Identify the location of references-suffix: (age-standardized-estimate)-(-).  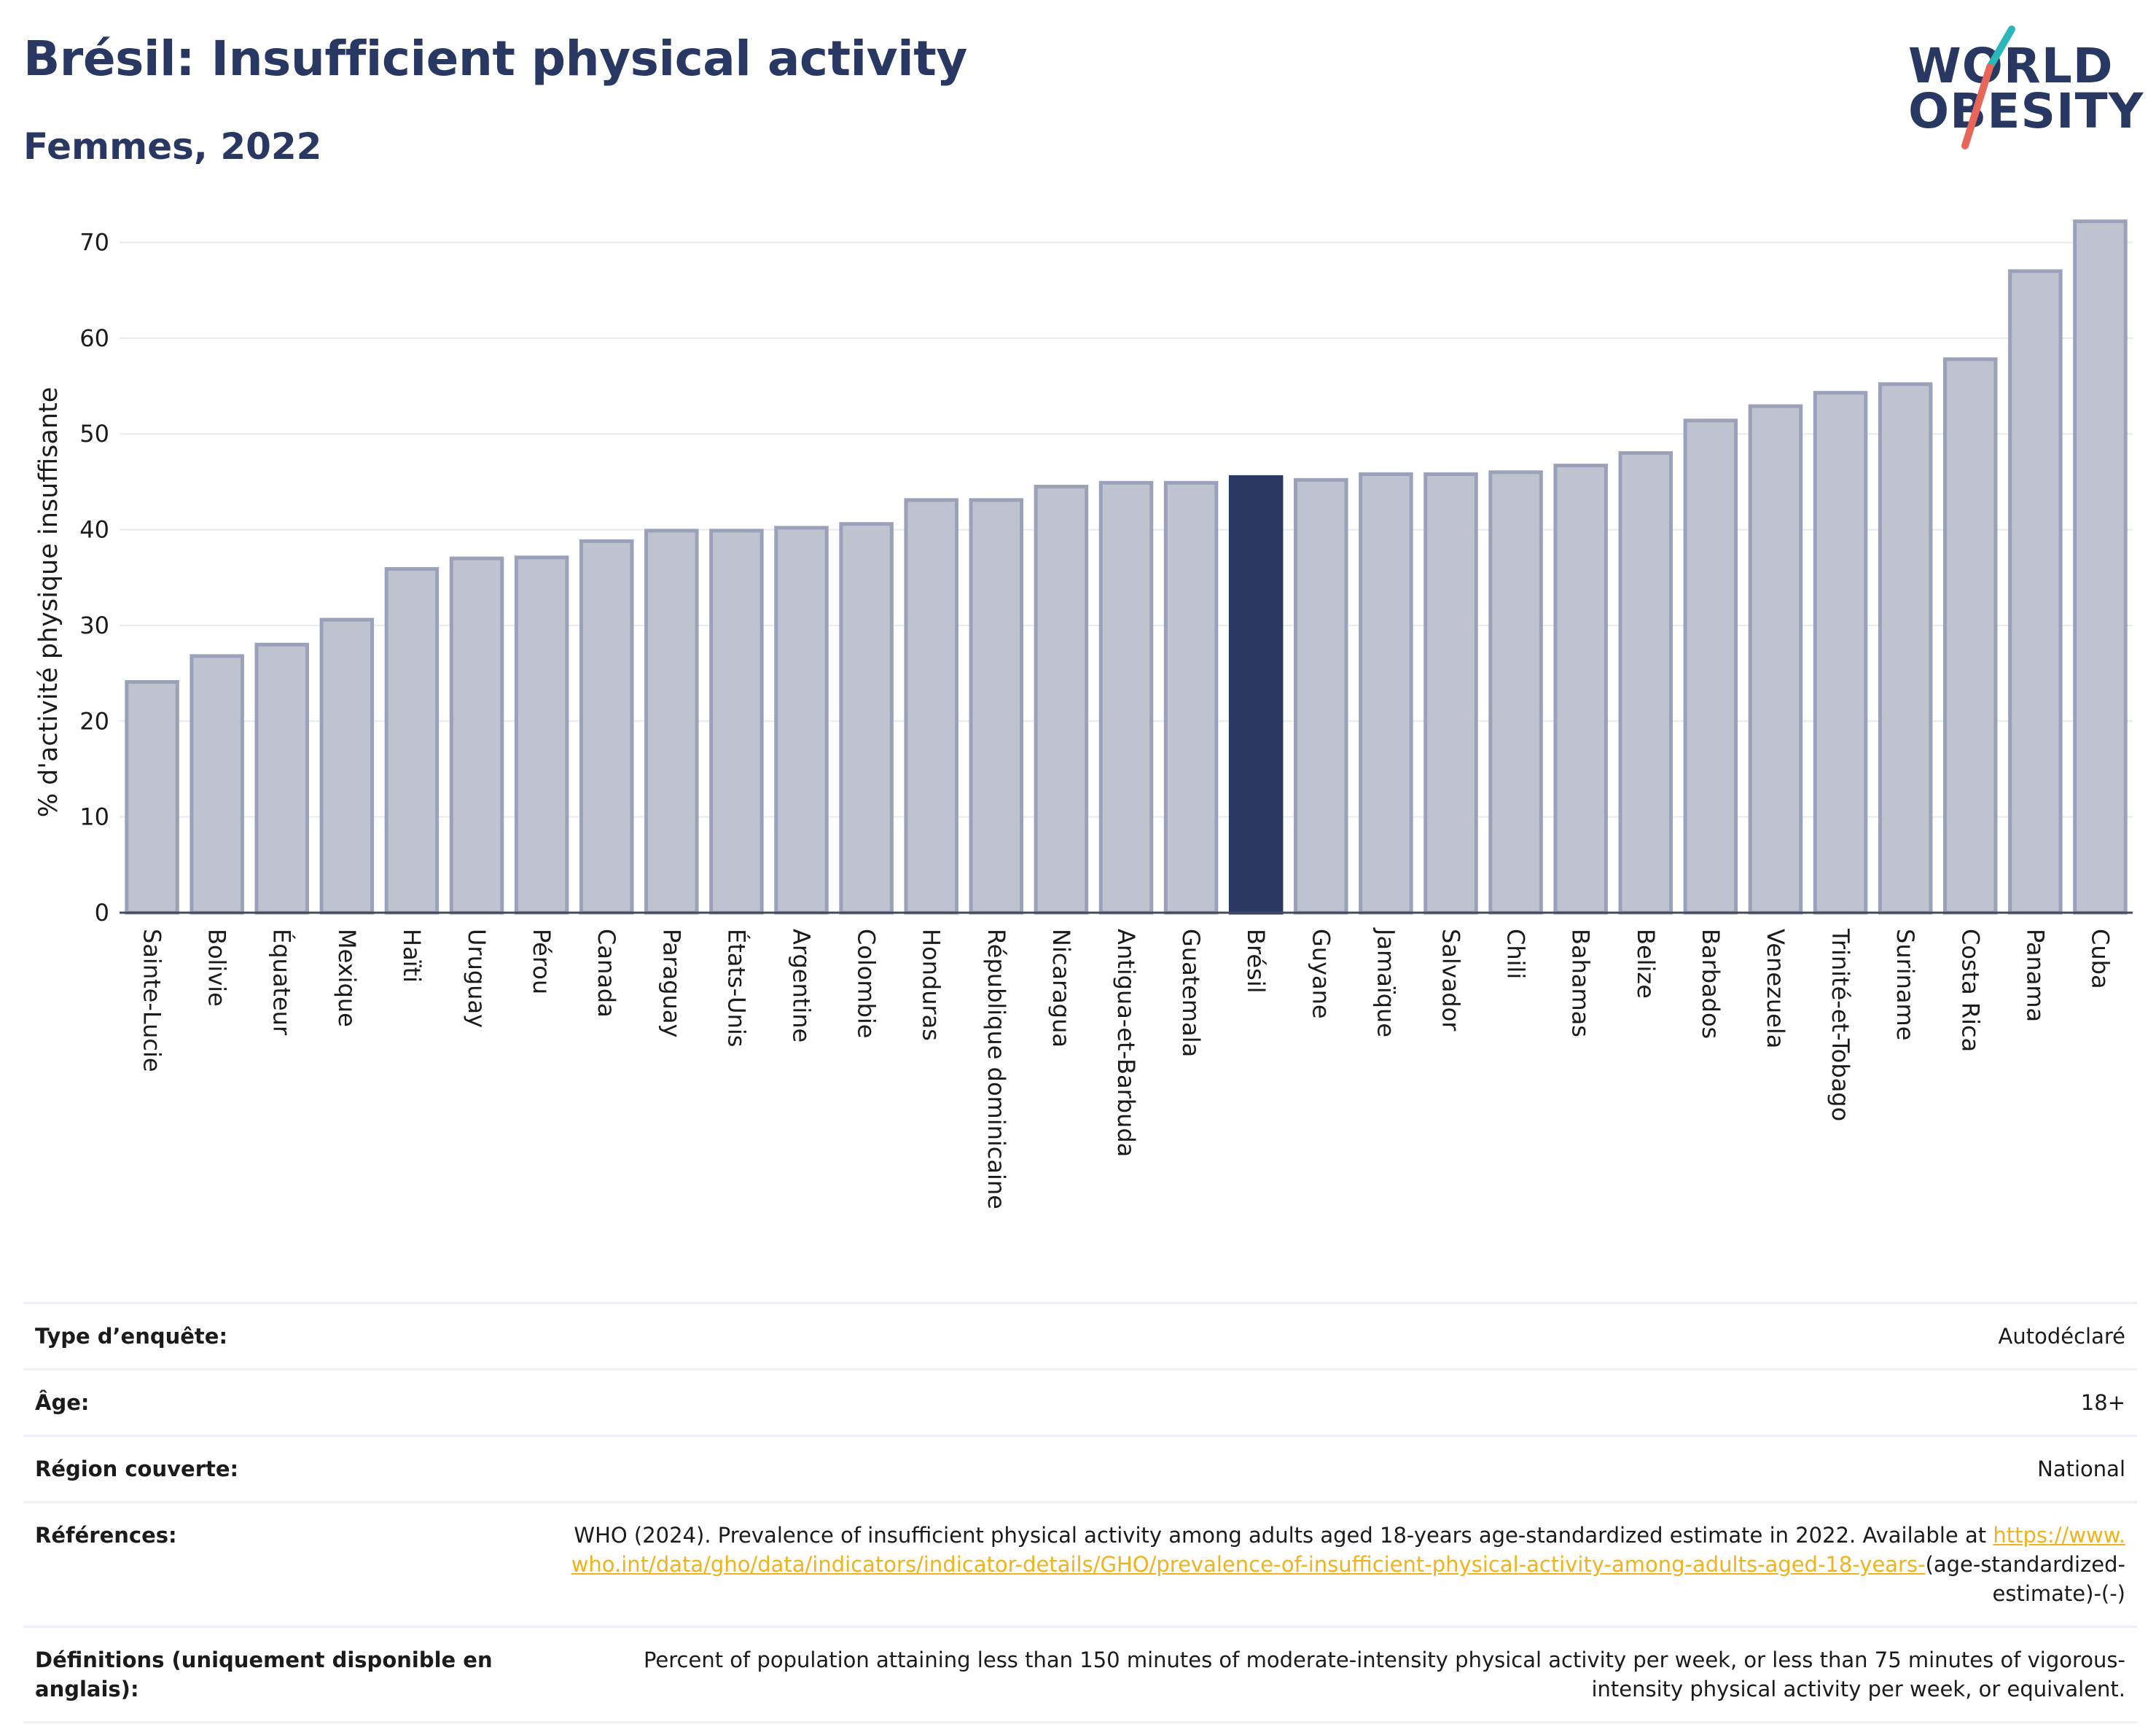
(2025, 1579).